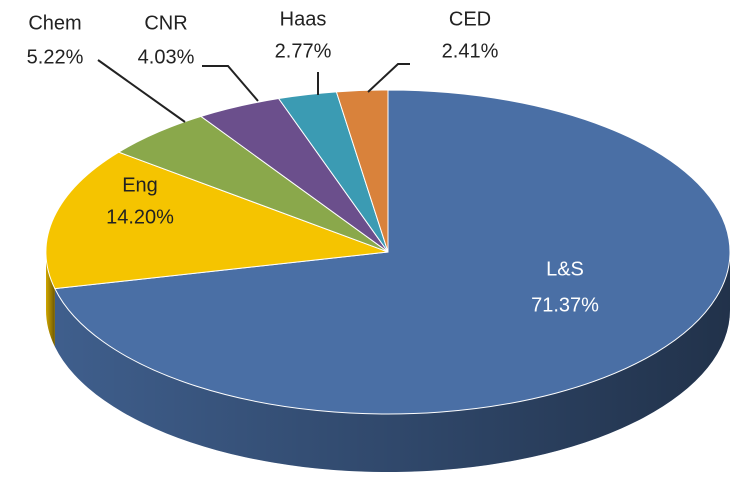 Image resolution: width=735 pixels, height=498 pixels. Describe the element at coordinates (50, 299) in the screenshot. I see `slice-side-shade` at that location.